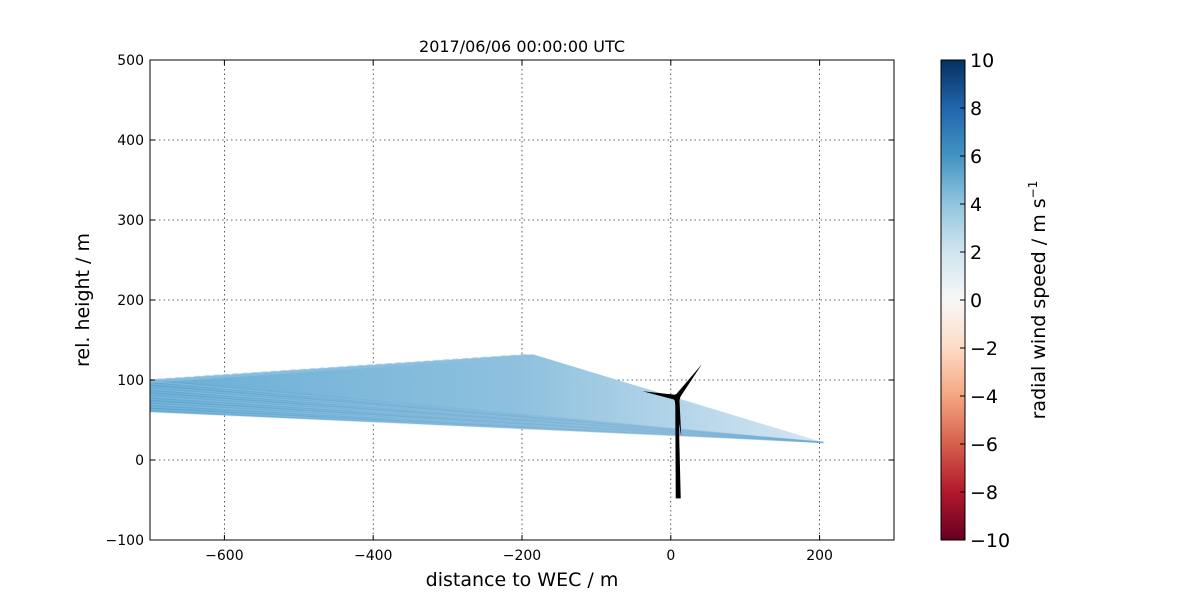 The width and height of the screenshot is (1200, 600). I want to click on x-tick-label: −200, so click(522, 556).